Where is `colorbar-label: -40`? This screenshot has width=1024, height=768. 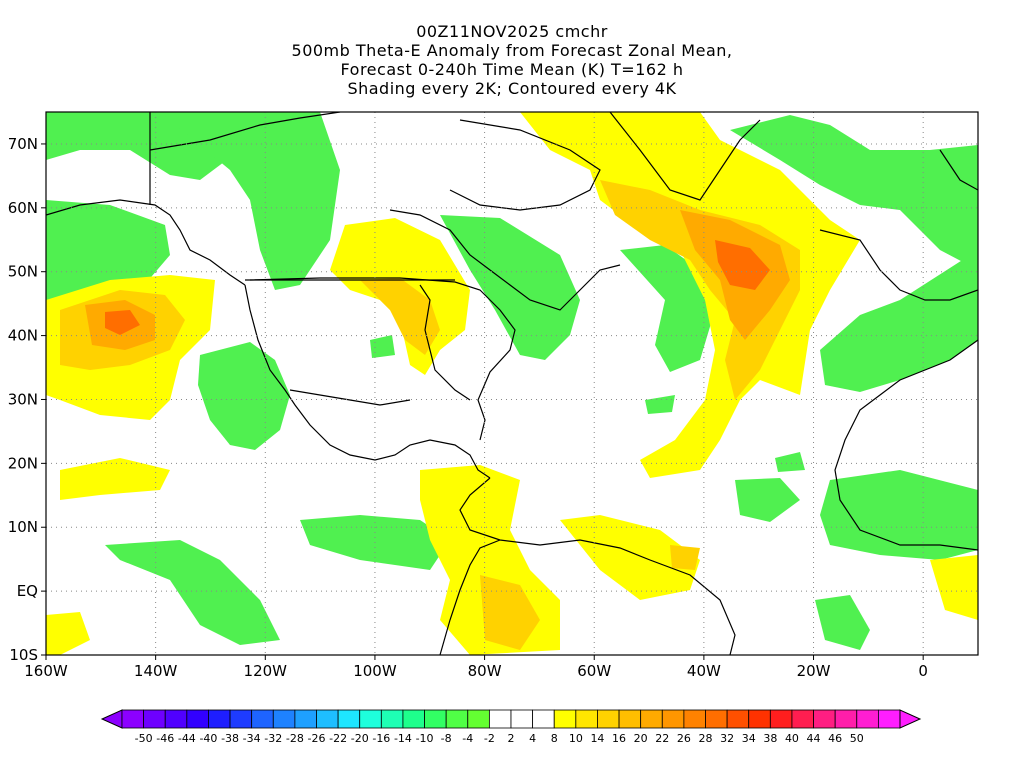 colorbar-label: -40 is located at coordinates (208, 738).